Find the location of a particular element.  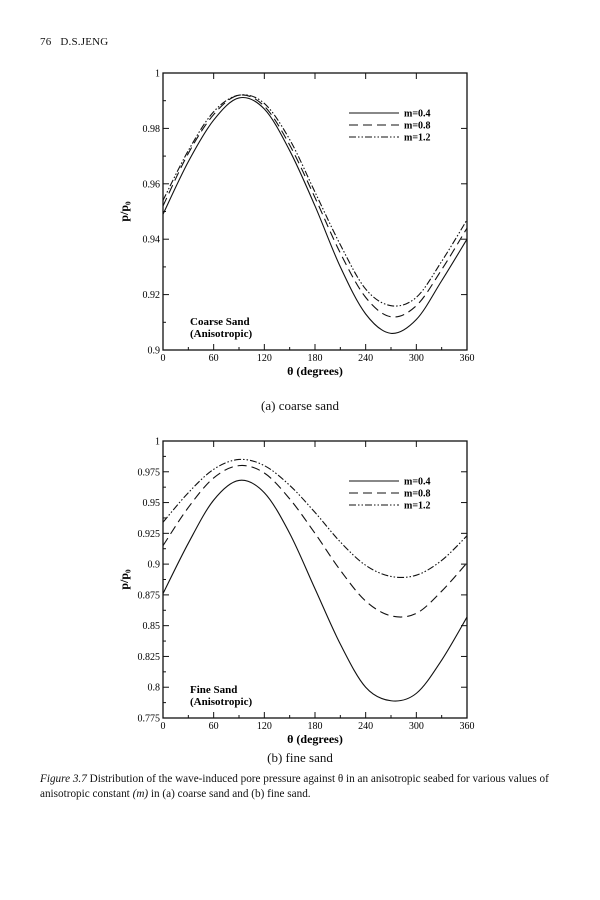

subcaption-a: (a) coarse sand is located at coordinates (300, 405).